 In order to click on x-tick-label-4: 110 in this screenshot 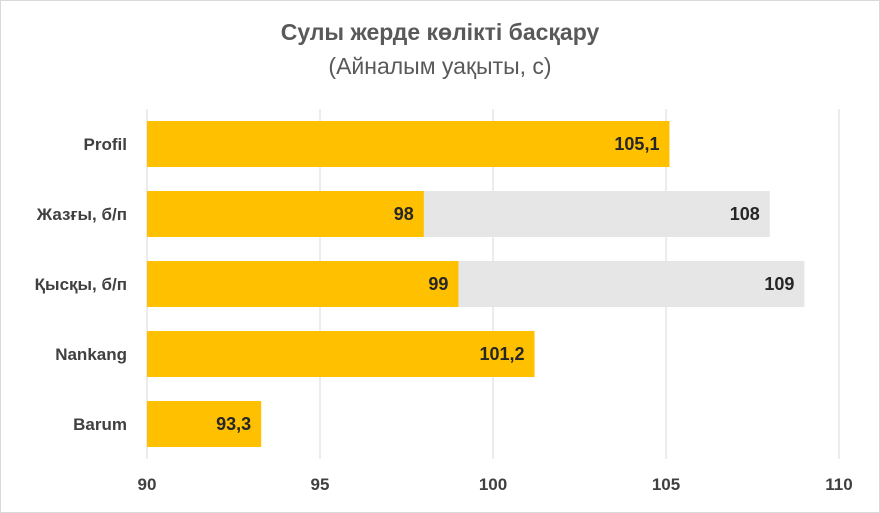, I will do `click(838, 484)`.